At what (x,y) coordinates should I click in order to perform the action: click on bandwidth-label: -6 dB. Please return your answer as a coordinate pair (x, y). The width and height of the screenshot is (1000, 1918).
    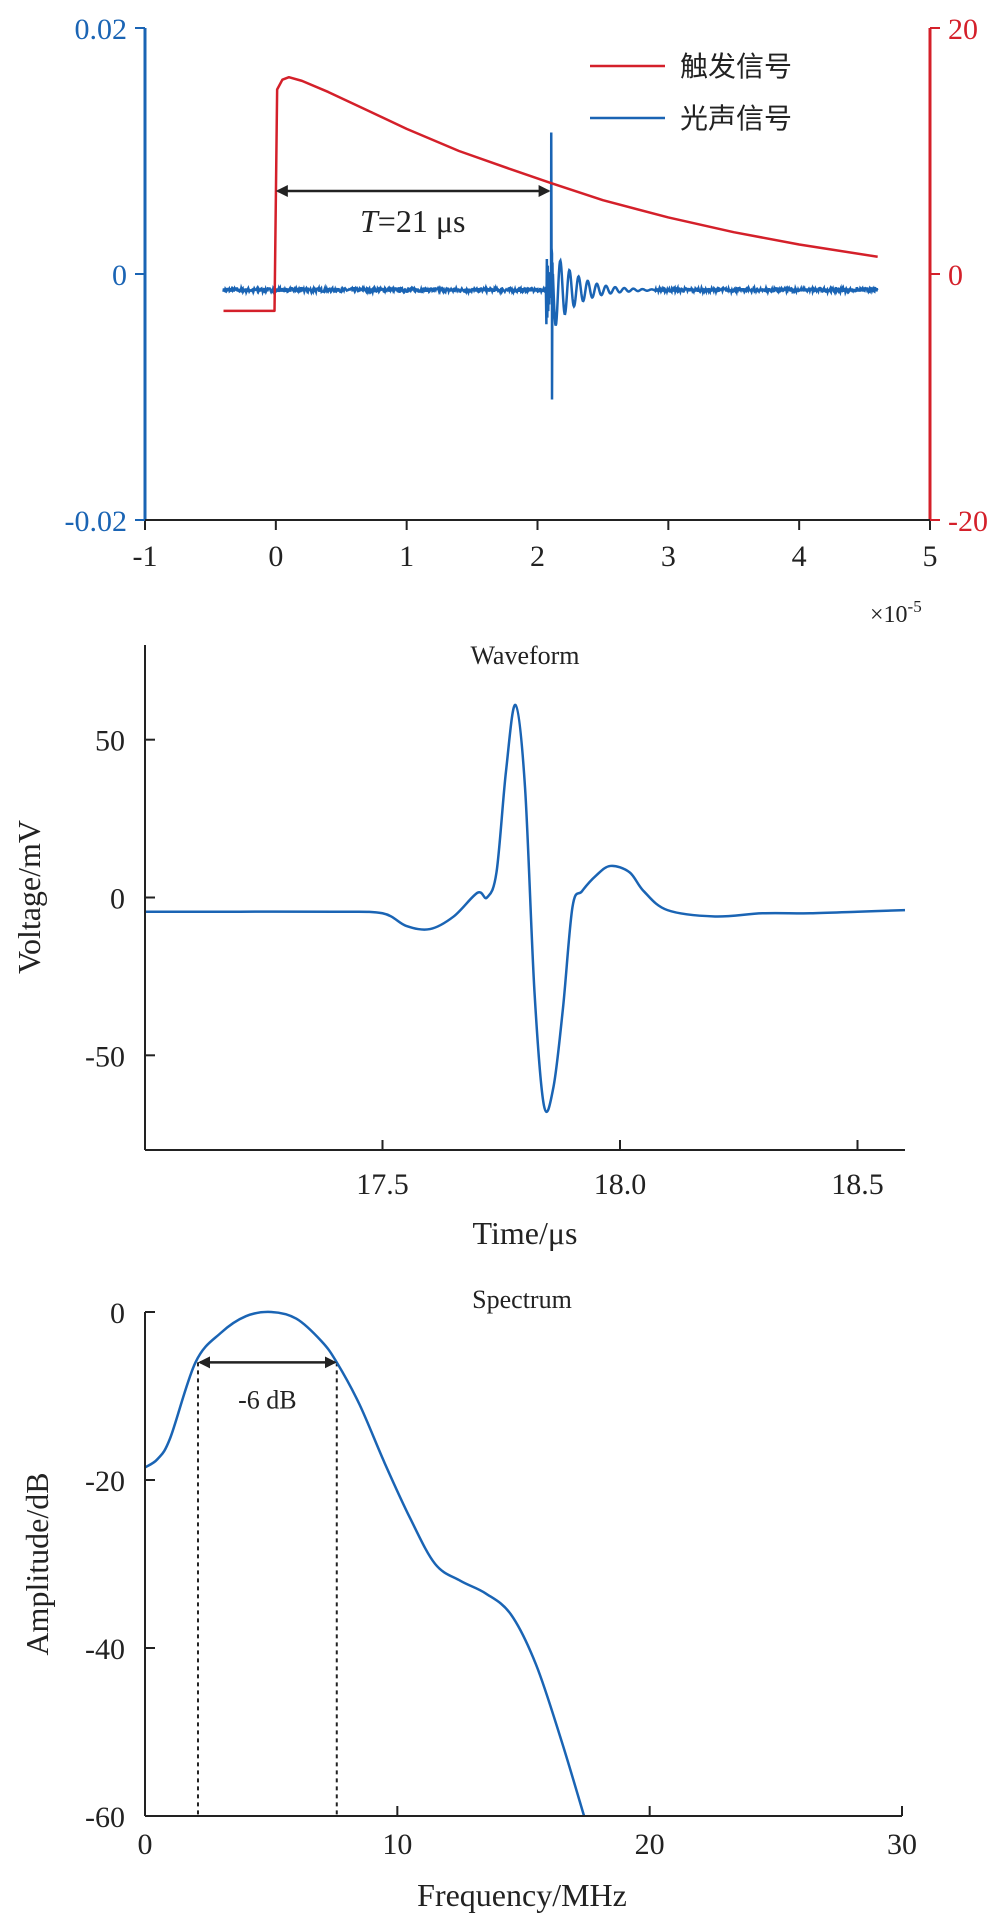
    Looking at the image, I should click on (267, 1399).